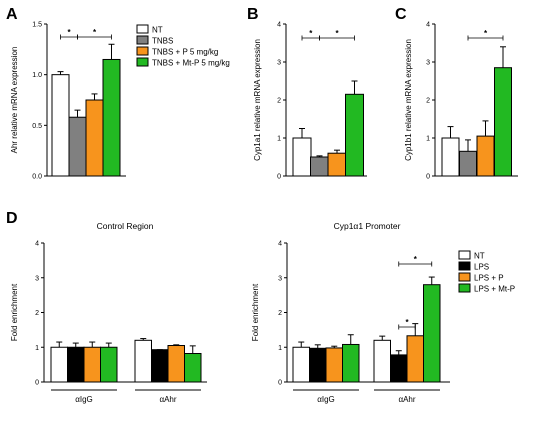 The width and height of the screenshot is (550, 426). I want to click on panel-letter-a: A, so click(12, 14).